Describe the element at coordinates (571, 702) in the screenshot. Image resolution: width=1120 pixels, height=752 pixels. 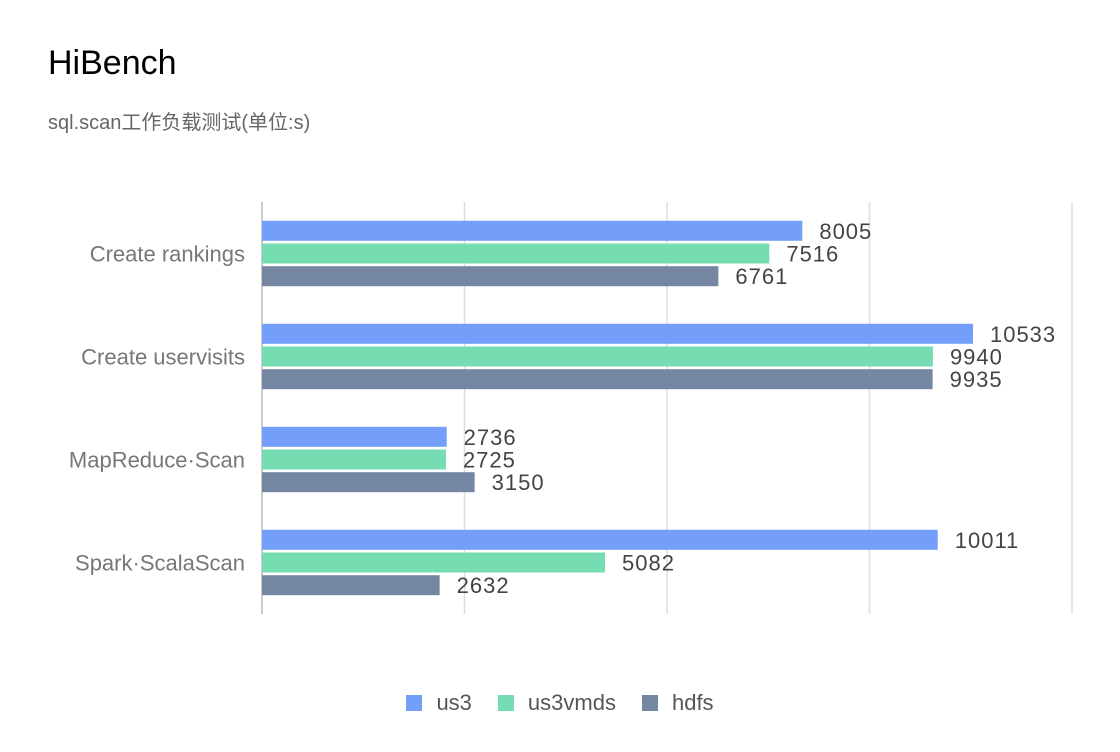
I see `legend-label: us3vmds` at that location.